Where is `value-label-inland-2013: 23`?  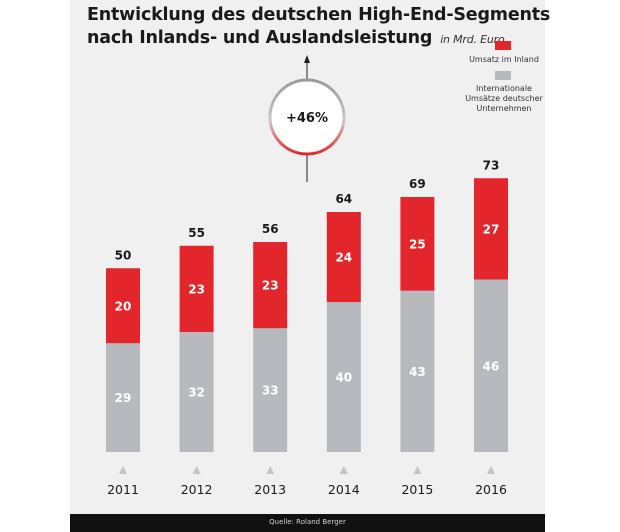
value-label-inland-2013: 23 is located at coordinates (270, 286).